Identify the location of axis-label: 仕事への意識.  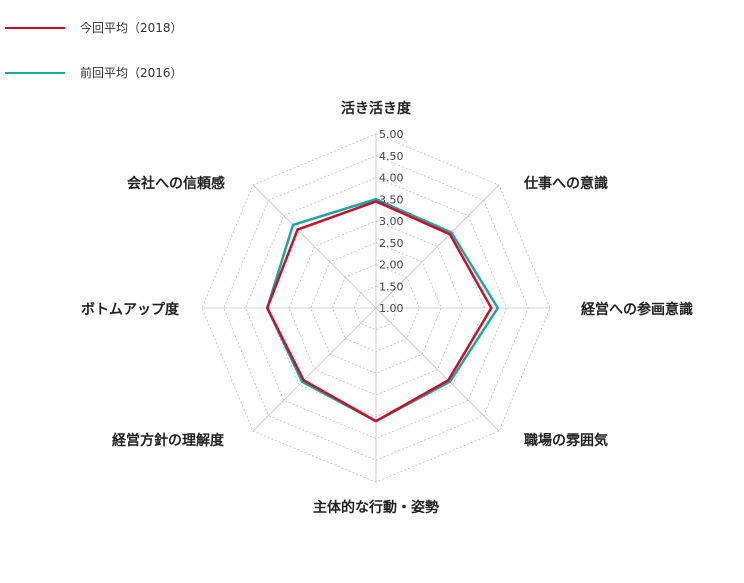
(565, 183).